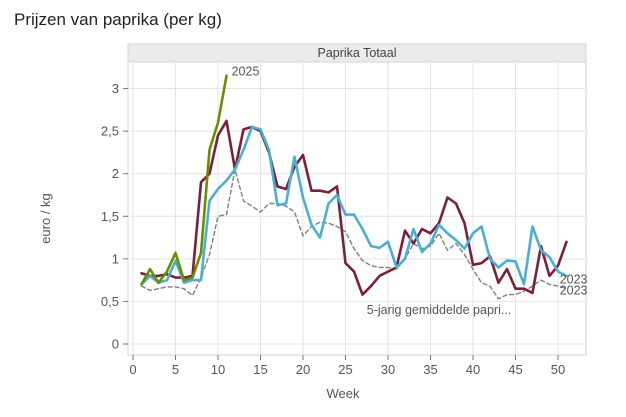 The image size is (626, 417). I want to click on panel-title: Paprika Totaal, so click(357, 53).